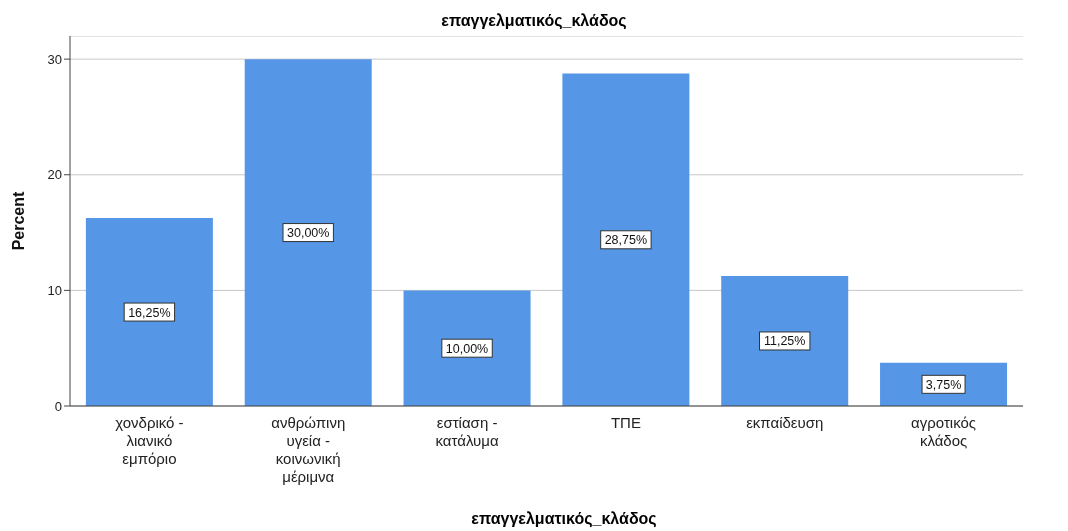 This screenshot has width=1068, height=531. I want to click on x-tick-label: αγροτικός κλάδος, so click(944, 431).